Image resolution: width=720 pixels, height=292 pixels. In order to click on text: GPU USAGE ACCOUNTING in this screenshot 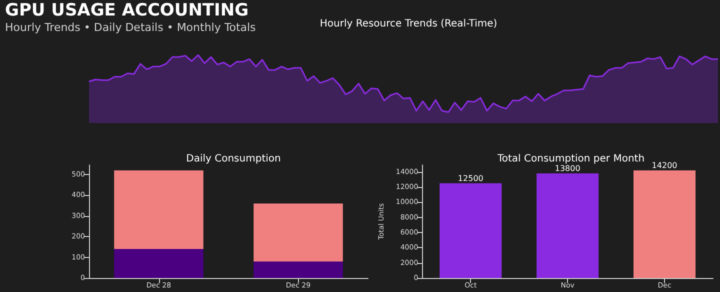, I will do `click(127, 10)`.